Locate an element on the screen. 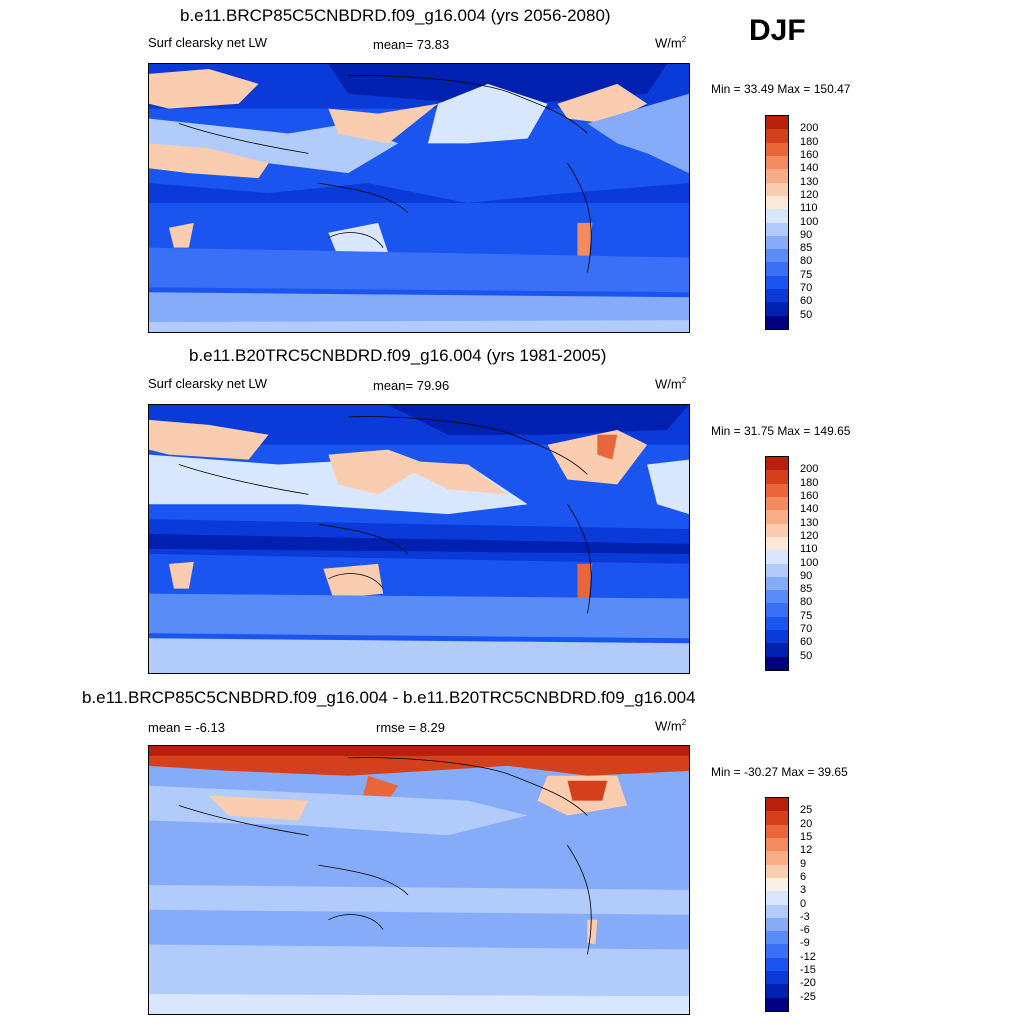 The height and width of the screenshot is (1024, 1024). colorbar-tick-label: 9 is located at coordinates (803, 863).